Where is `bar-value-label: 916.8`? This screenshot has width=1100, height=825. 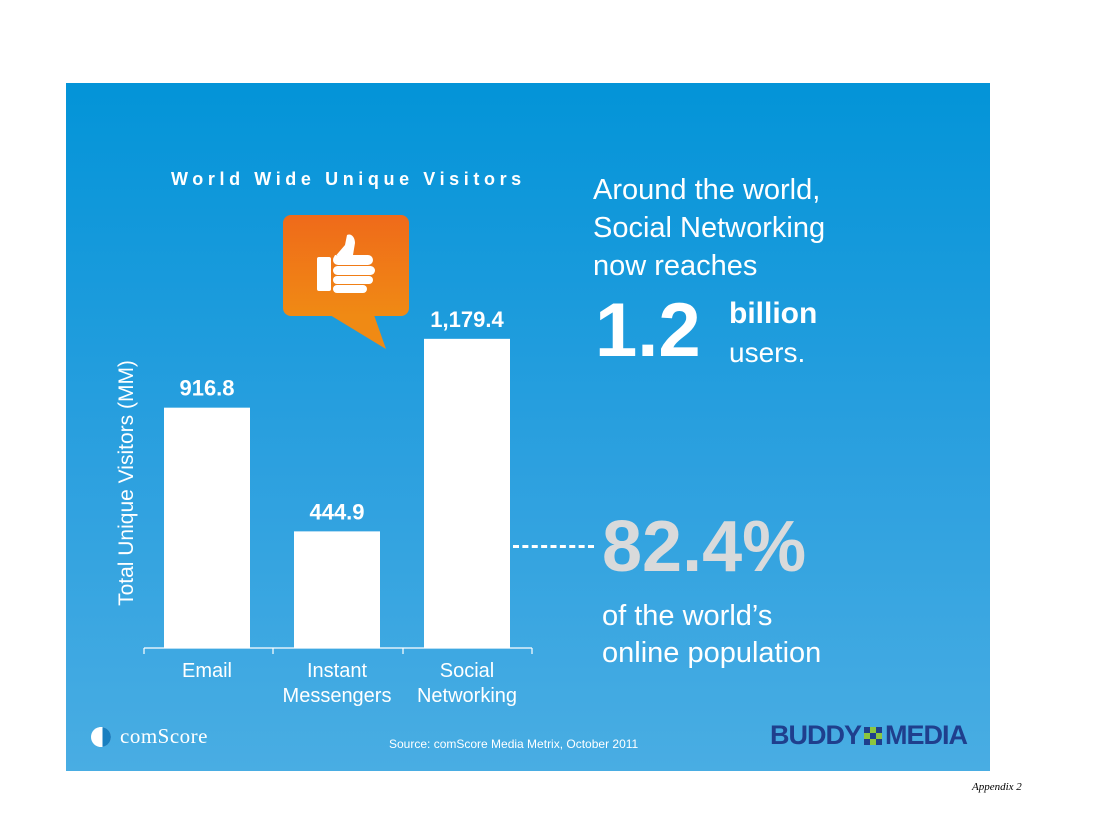 bar-value-label: 916.8 is located at coordinates (206, 388).